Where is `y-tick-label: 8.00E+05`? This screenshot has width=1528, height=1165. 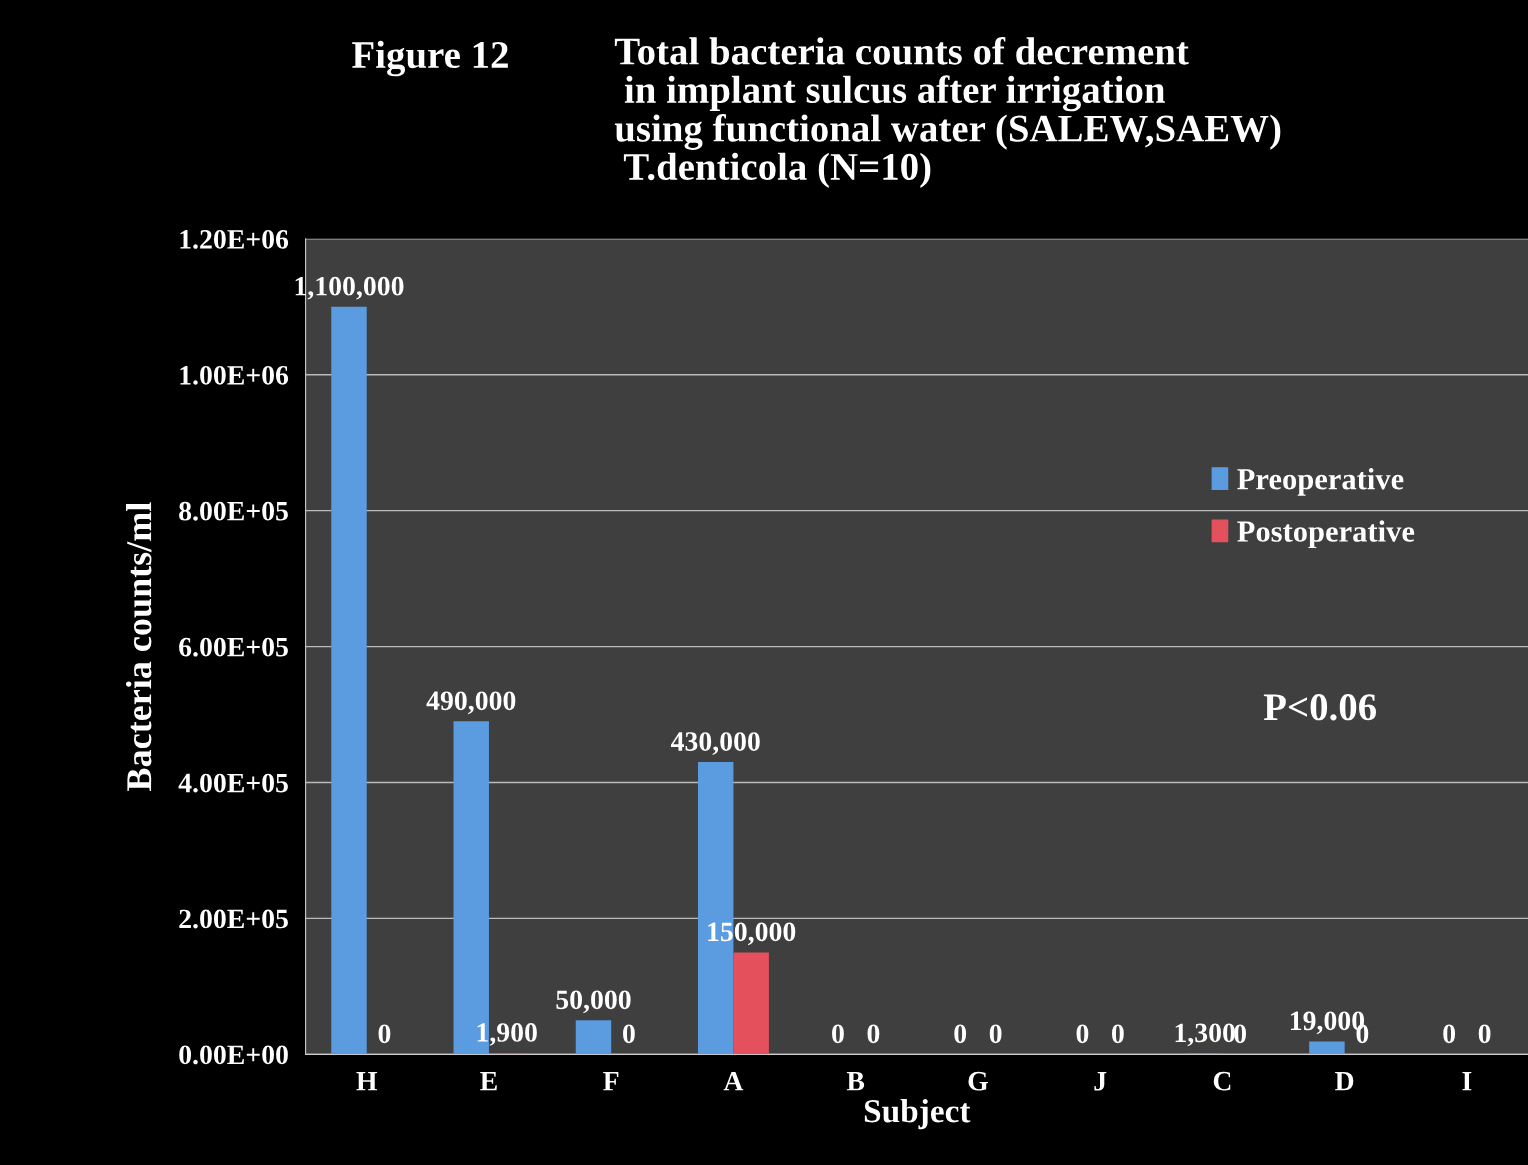 y-tick-label: 8.00E+05 is located at coordinates (233, 511).